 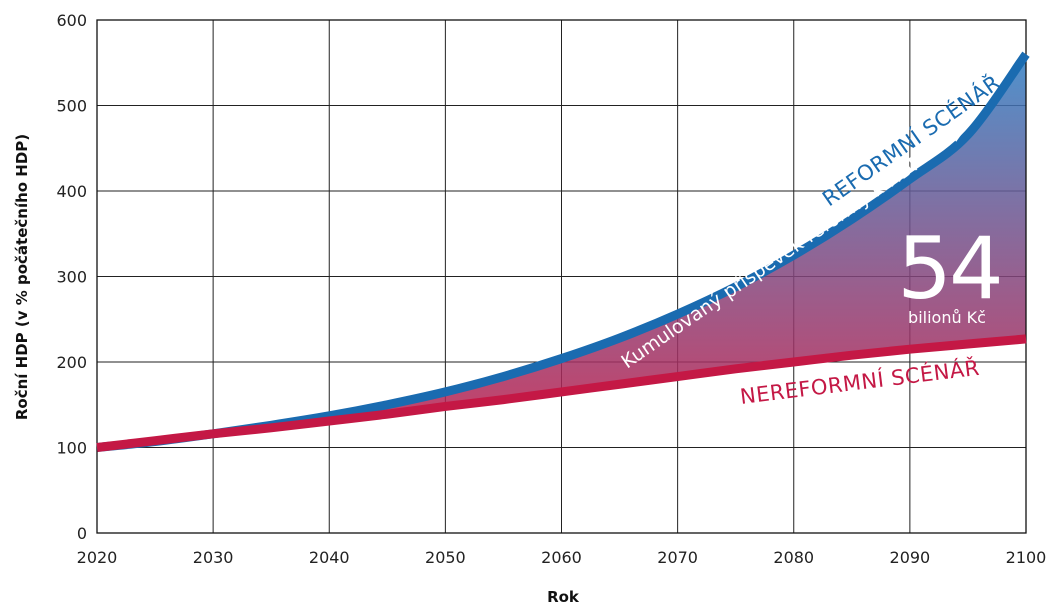 I want to click on y-tick-label: 500, so click(x=71, y=106).